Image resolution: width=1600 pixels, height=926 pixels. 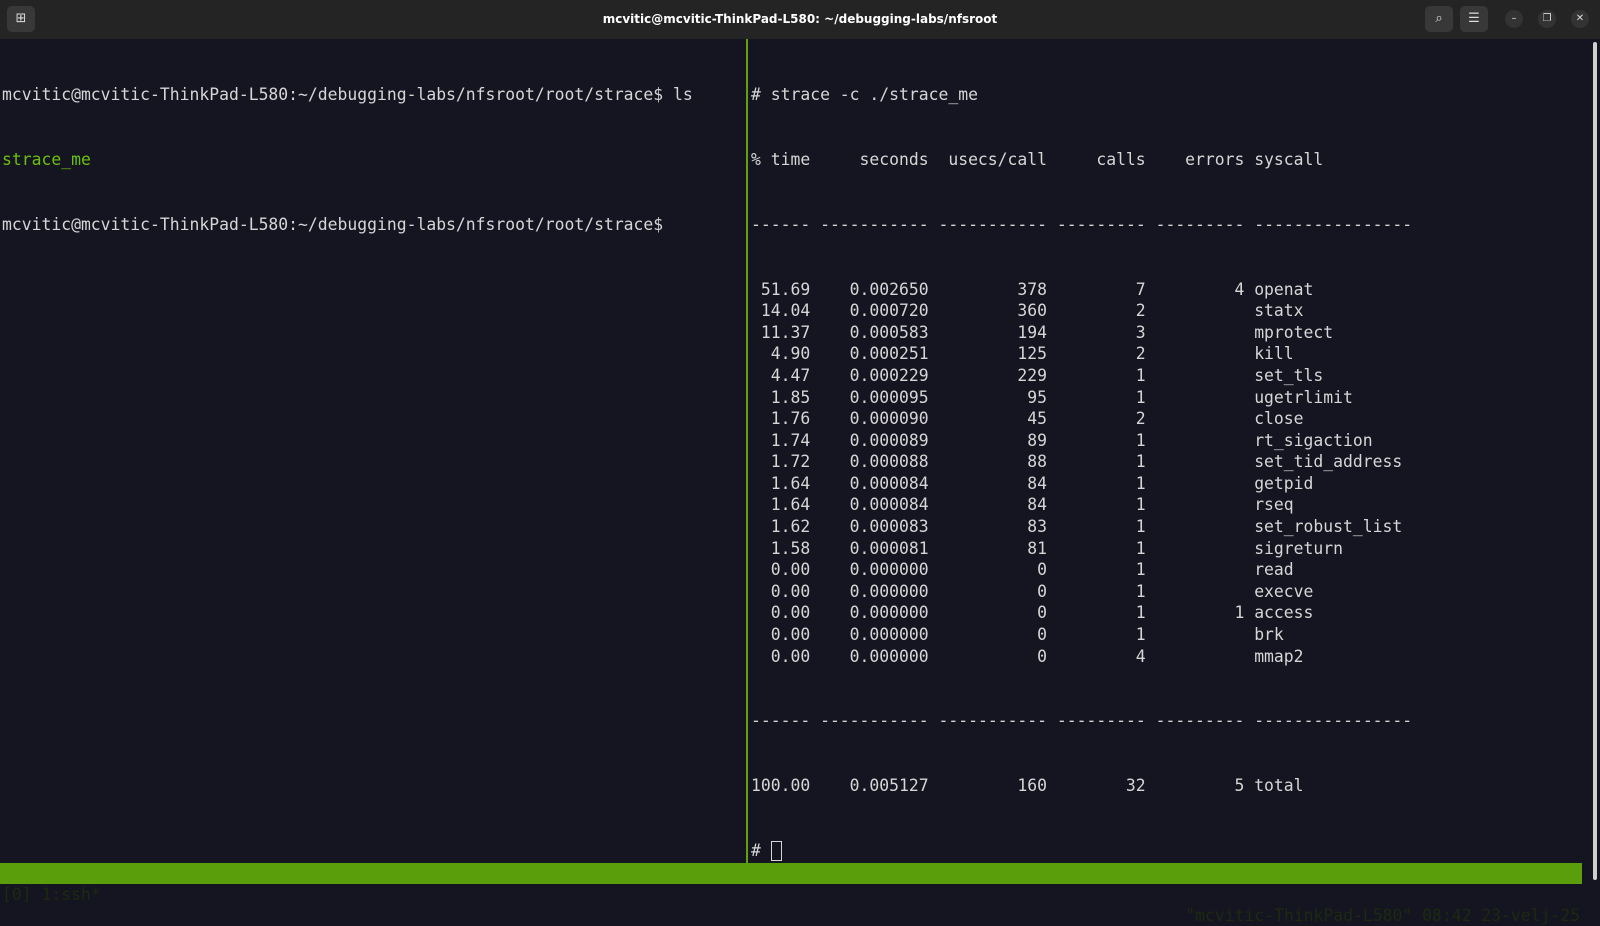 What do you see at coordinates (1140, 332) in the screenshot?
I see `cell-calls: 3` at bounding box center [1140, 332].